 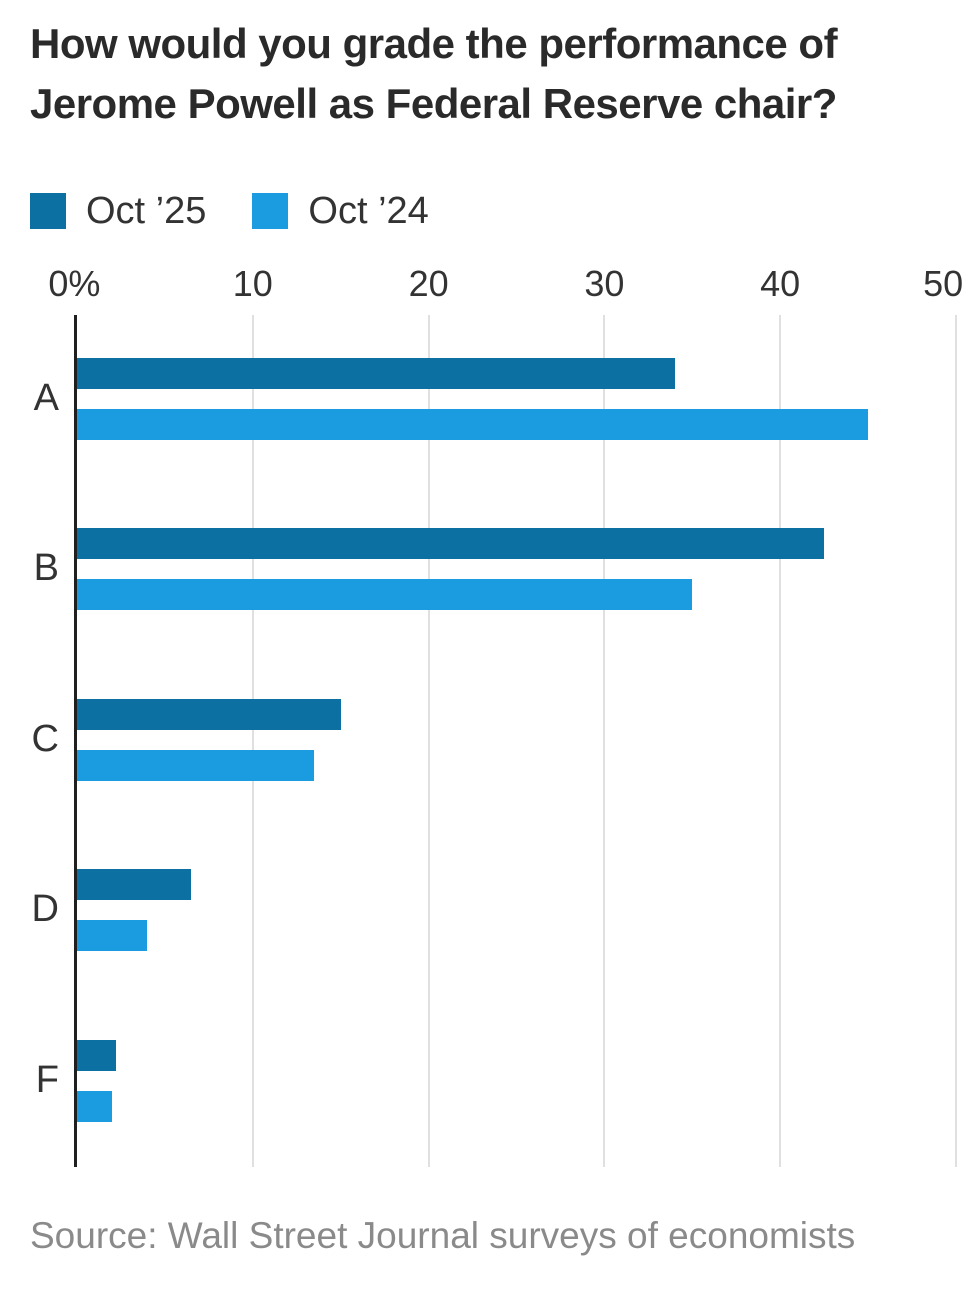 What do you see at coordinates (95, 1106) in the screenshot?
I see `bar-oct24-f` at bounding box center [95, 1106].